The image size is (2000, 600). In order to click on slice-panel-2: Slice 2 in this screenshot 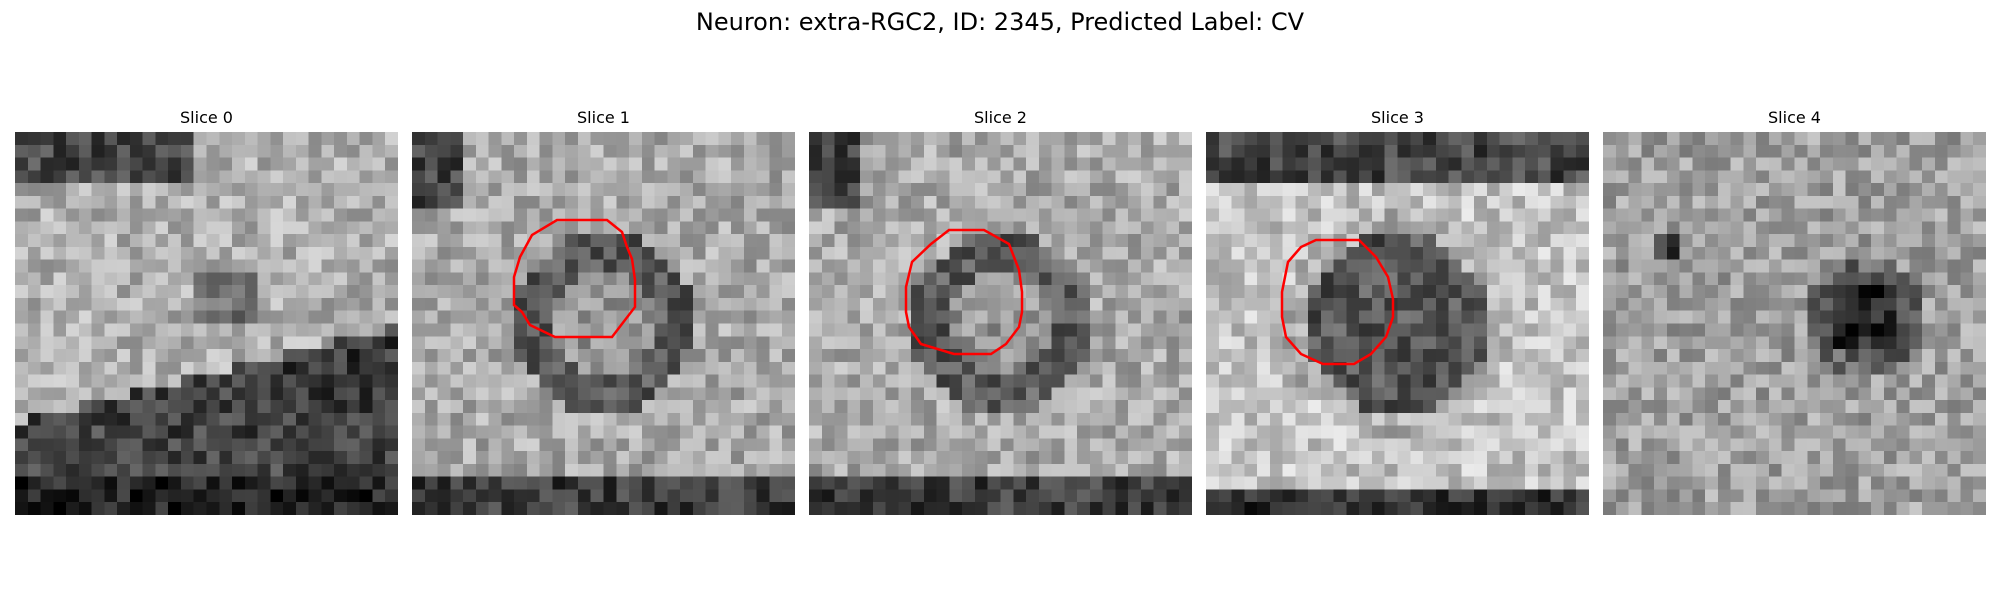, I will do `click(1000, 311)`.